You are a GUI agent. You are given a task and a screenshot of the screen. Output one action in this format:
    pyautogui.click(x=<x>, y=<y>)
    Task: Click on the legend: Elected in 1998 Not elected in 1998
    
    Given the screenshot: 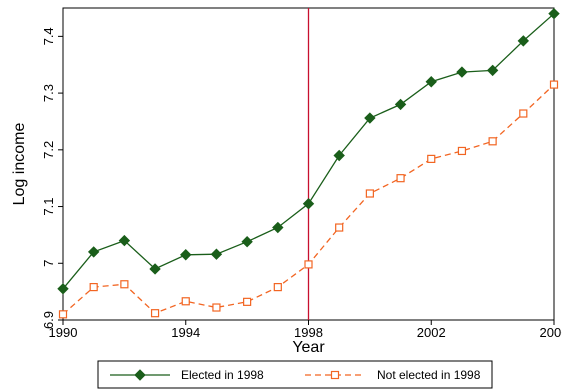 What is the action you would take?
    pyautogui.click(x=295, y=374)
    